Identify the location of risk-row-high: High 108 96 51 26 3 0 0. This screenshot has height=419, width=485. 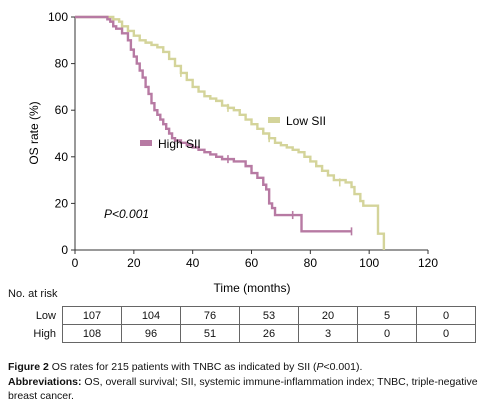
(240, 333).